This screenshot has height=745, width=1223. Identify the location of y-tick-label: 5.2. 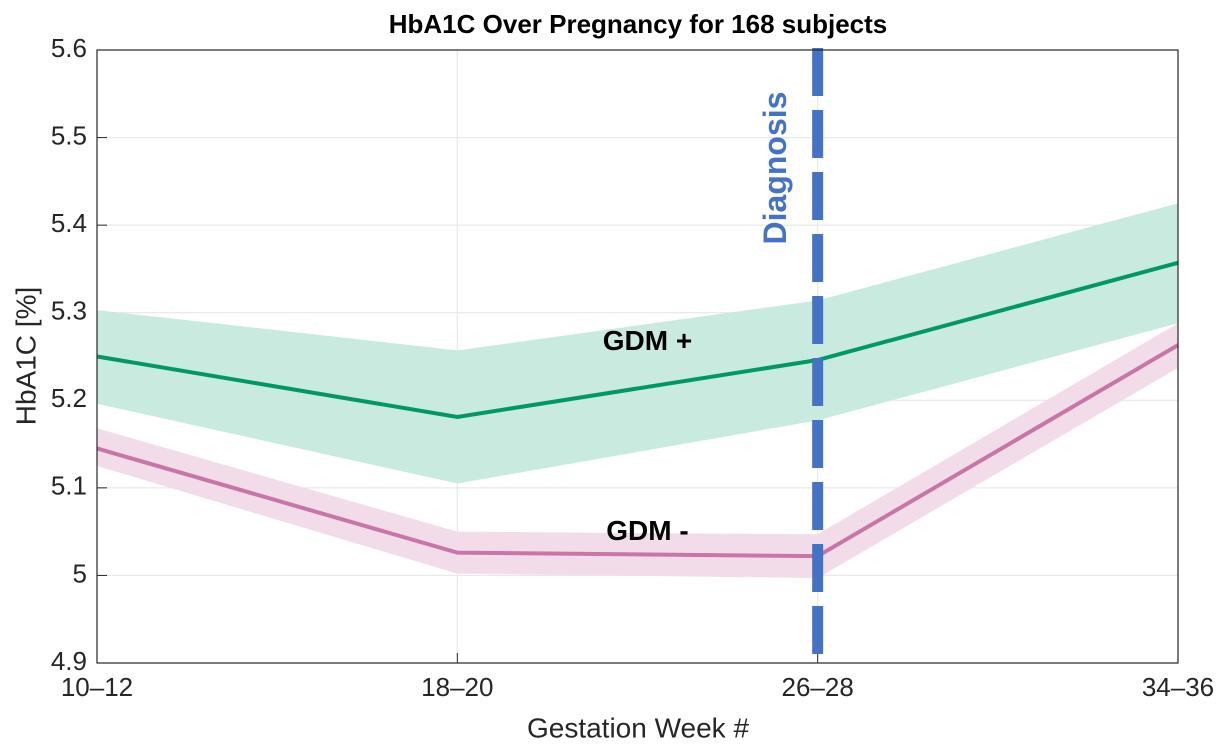
(69, 398).